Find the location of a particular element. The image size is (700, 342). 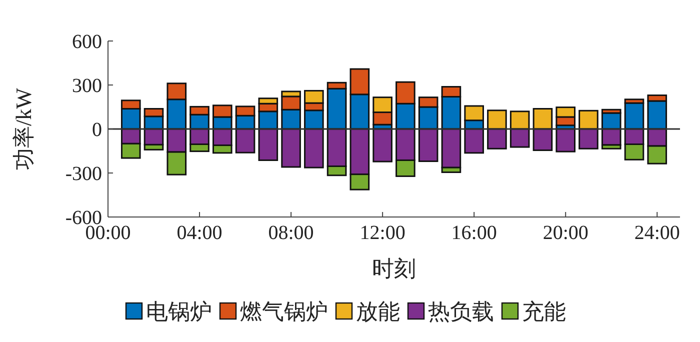

x-axis-title: 时刻 is located at coordinates (394, 268).